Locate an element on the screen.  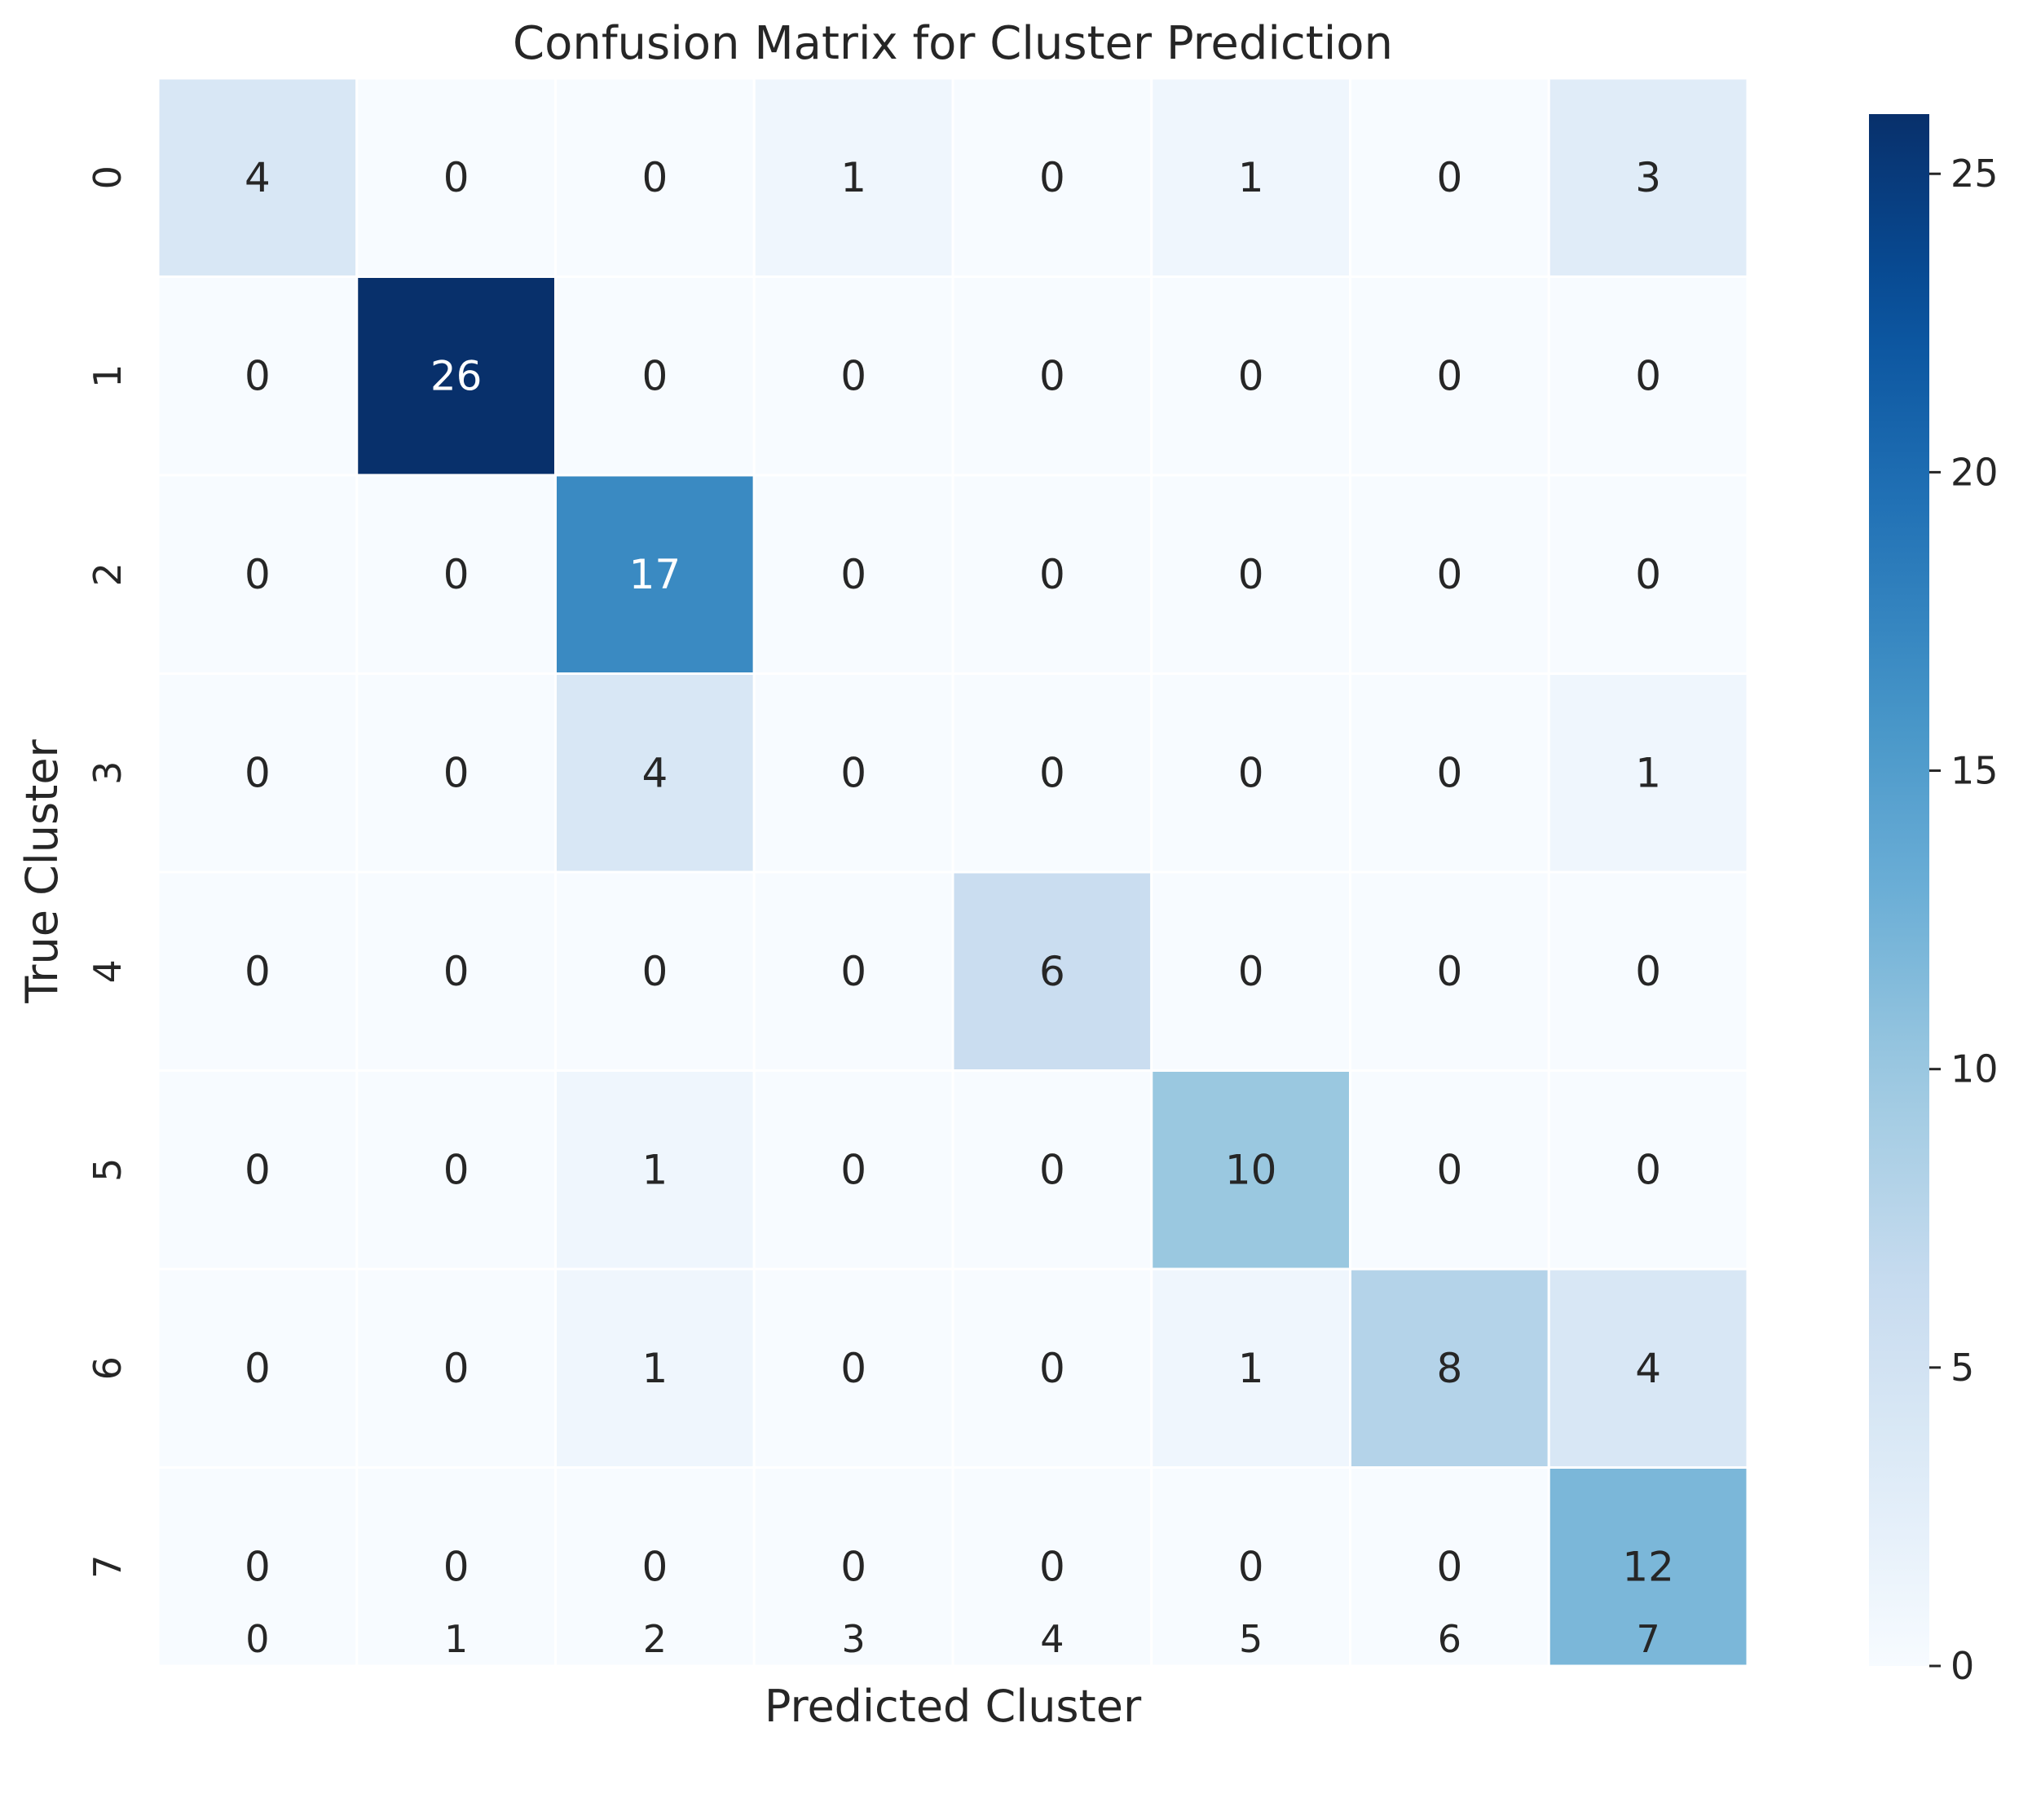
x-tick-labels: 0 1 2 3 4 5 6 7 is located at coordinates (952, 1639).